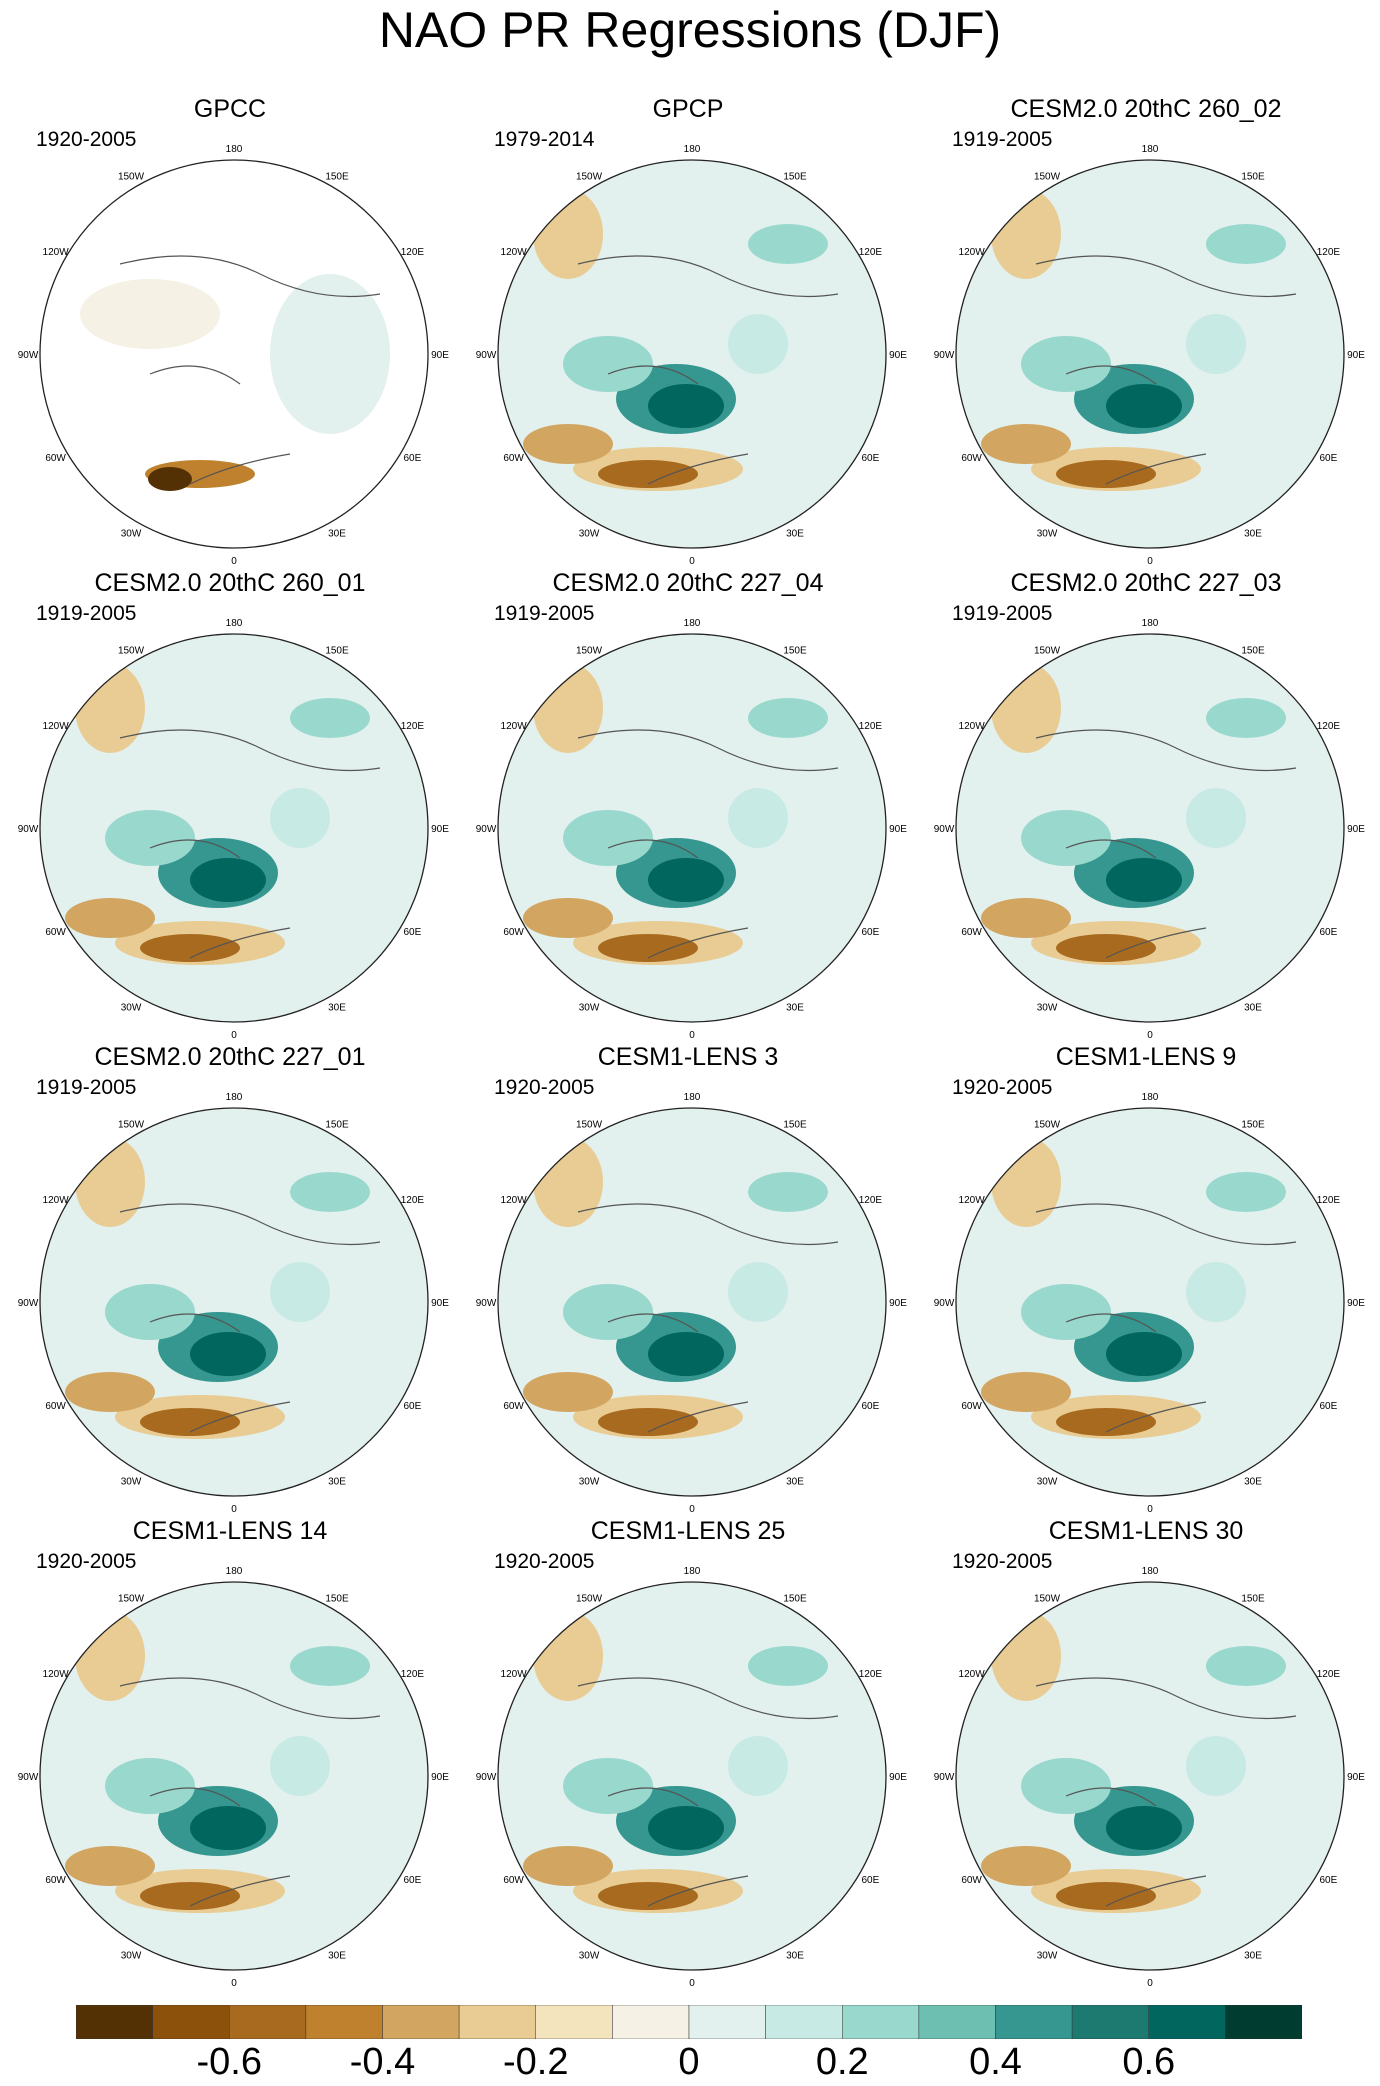 Image resolution: width=1380 pixels, height=2086 pixels. I want to click on longitude-label: 0, so click(1150, 1509).